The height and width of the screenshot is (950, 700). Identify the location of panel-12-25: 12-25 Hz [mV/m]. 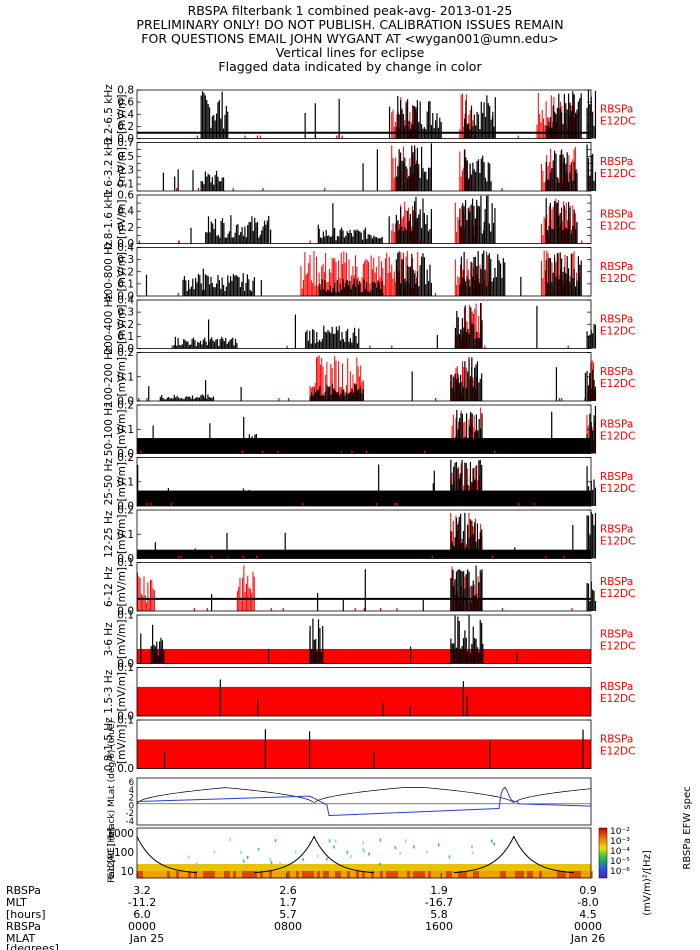
(350, 534).